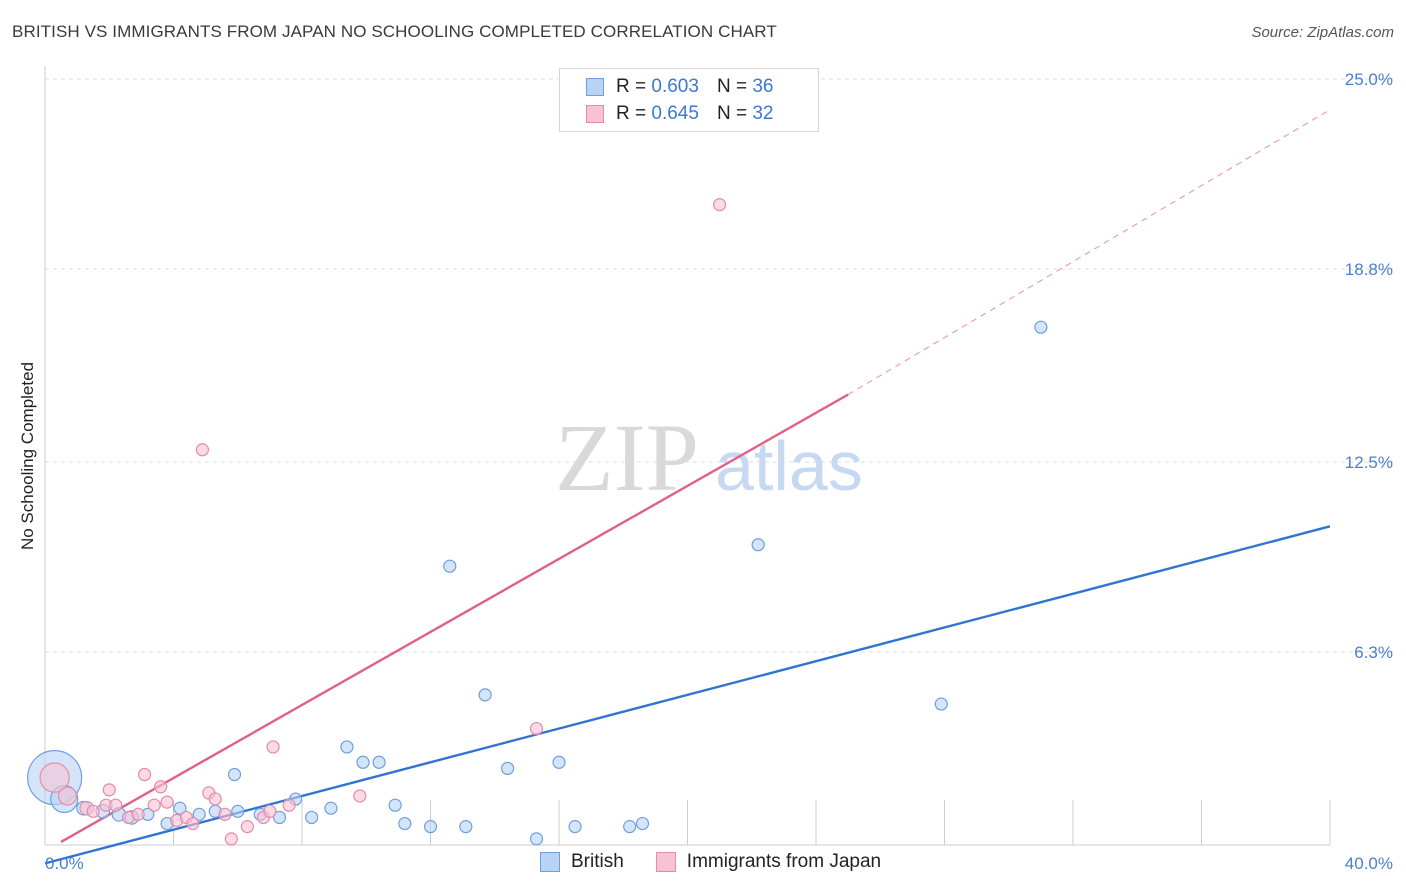 This screenshot has height=892, width=1406. What do you see at coordinates (665, 862) in the screenshot?
I see `bottom-legend-swatch-japan` at bounding box center [665, 862].